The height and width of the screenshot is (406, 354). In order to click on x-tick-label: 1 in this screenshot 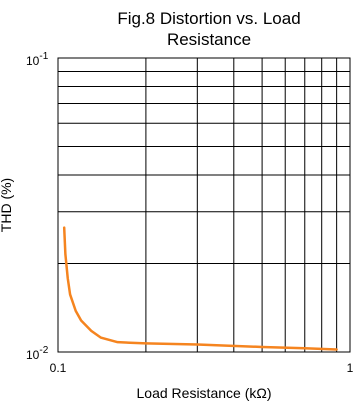, I will do `click(350, 368)`.